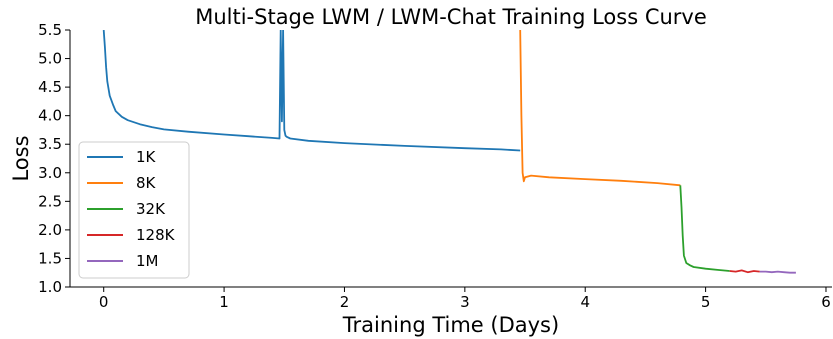 This screenshot has width=833, height=339. What do you see at coordinates (50, 258) in the screenshot?
I see `y-tick-label: 1.5` at bounding box center [50, 258].